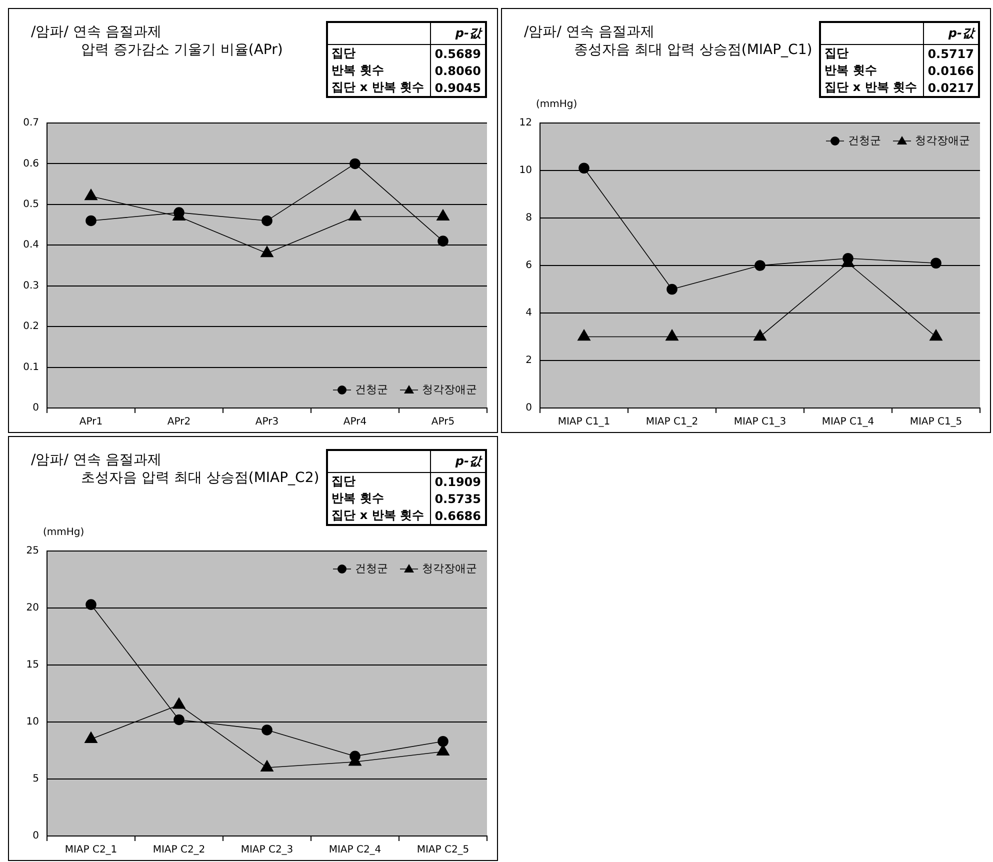  What do you see at coordinates (32, 608) in the screenshot?
I see `y-tick-label: 20` at bounding box center [32, 608].